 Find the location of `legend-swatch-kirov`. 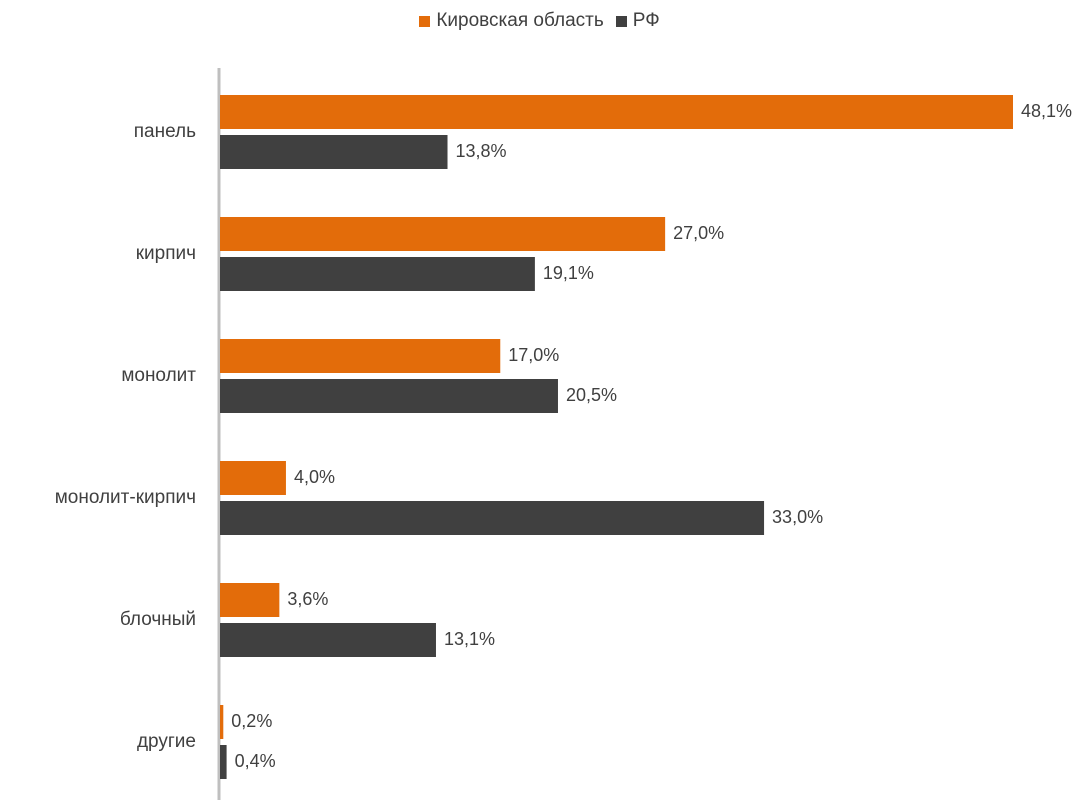

legend-swatch-kirov is located at coordinates (425, 21).